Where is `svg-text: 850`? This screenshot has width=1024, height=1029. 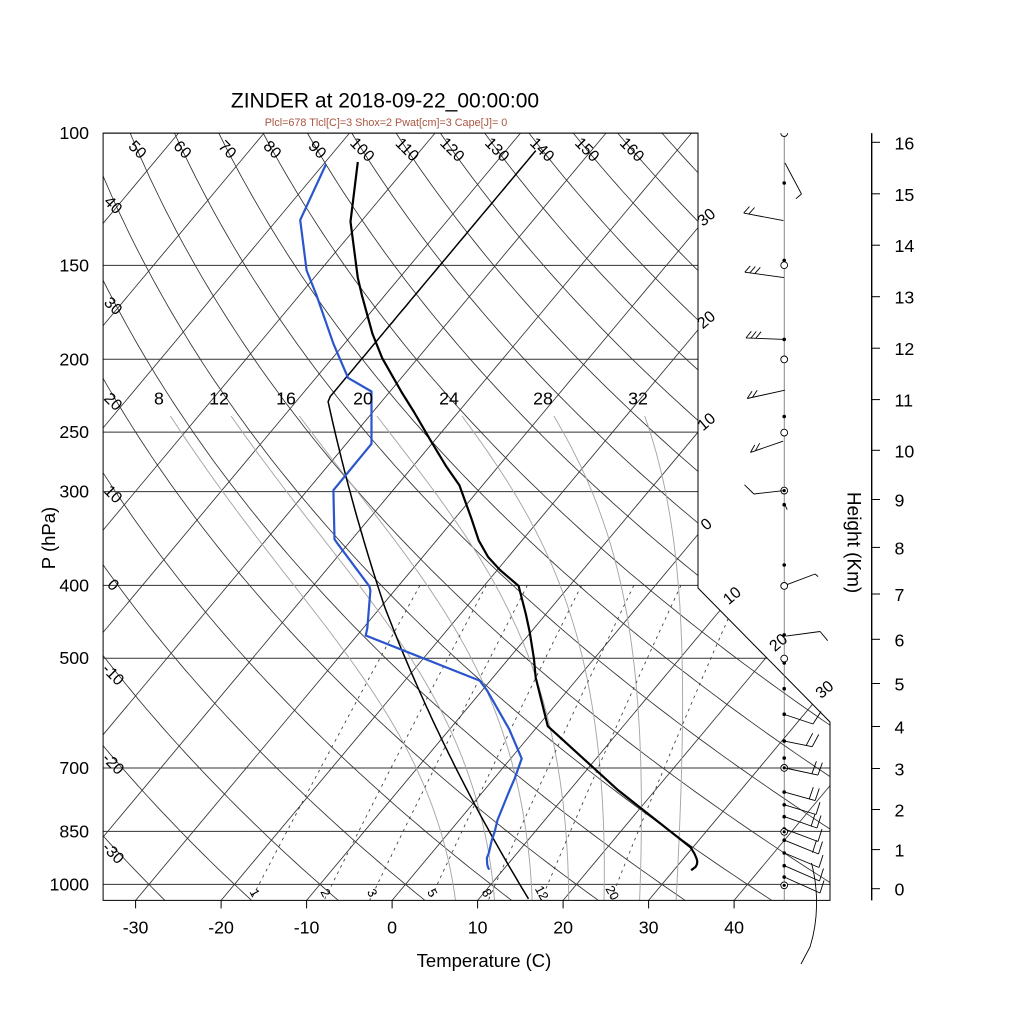
svg-text: 850 is located at coordinates (74, 831).